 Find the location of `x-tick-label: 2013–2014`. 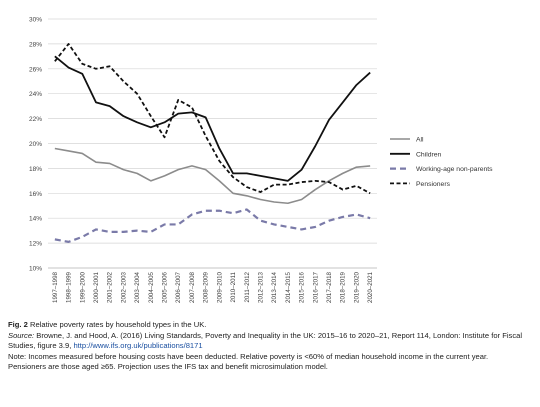

x-tick-label: 2013–2014 is located at coordinates (274, 287).